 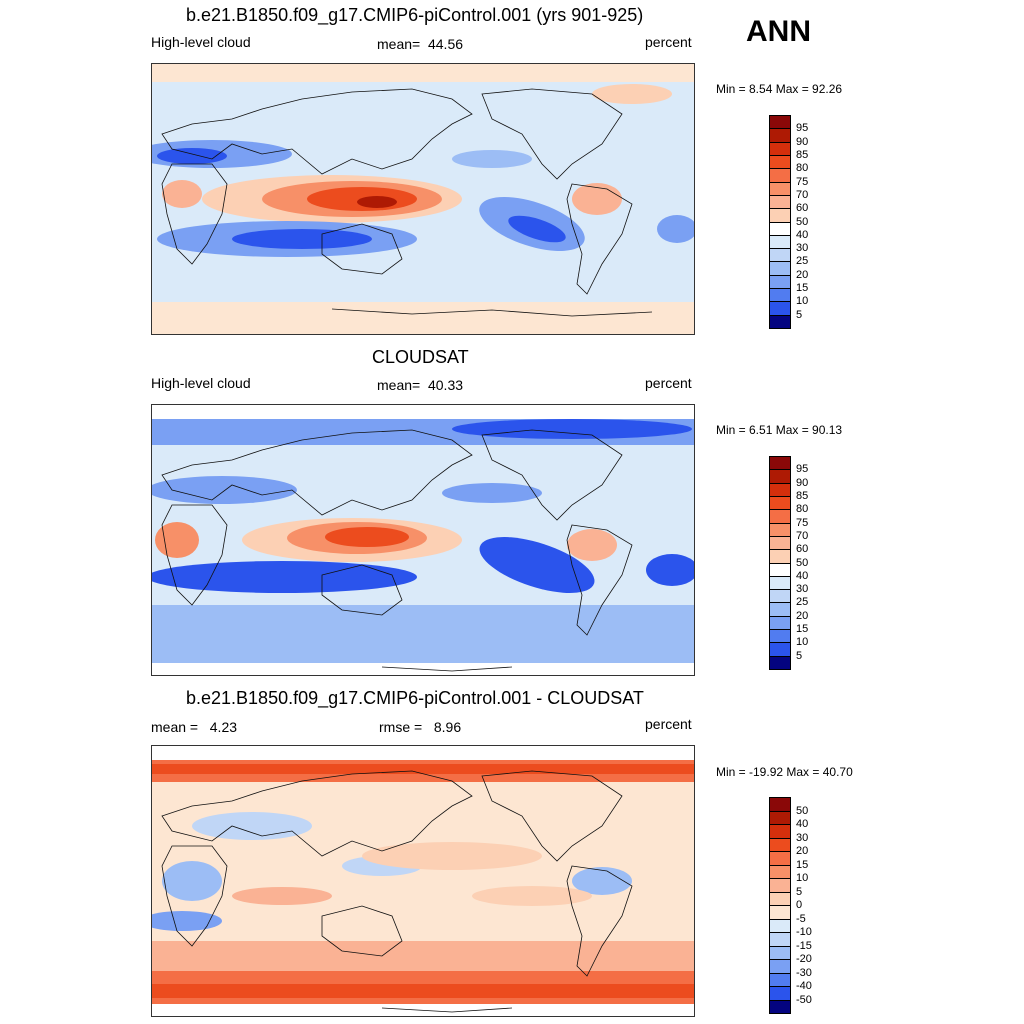 I want to click on arctic-low-core, so click(x=572, y=429).